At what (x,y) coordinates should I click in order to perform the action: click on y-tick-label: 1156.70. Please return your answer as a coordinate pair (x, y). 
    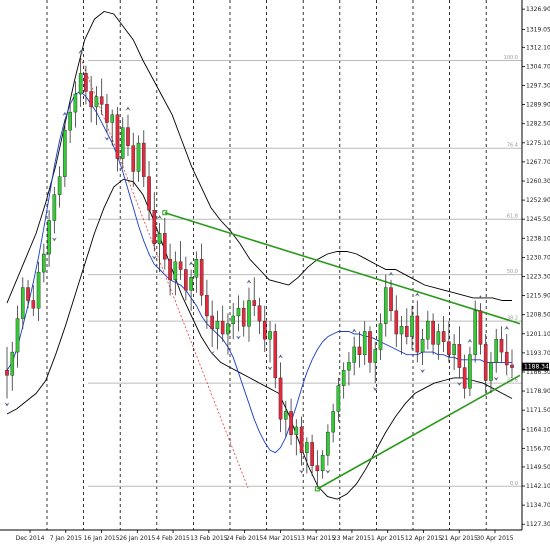
    Looking at the image, I should click on (538, 448).